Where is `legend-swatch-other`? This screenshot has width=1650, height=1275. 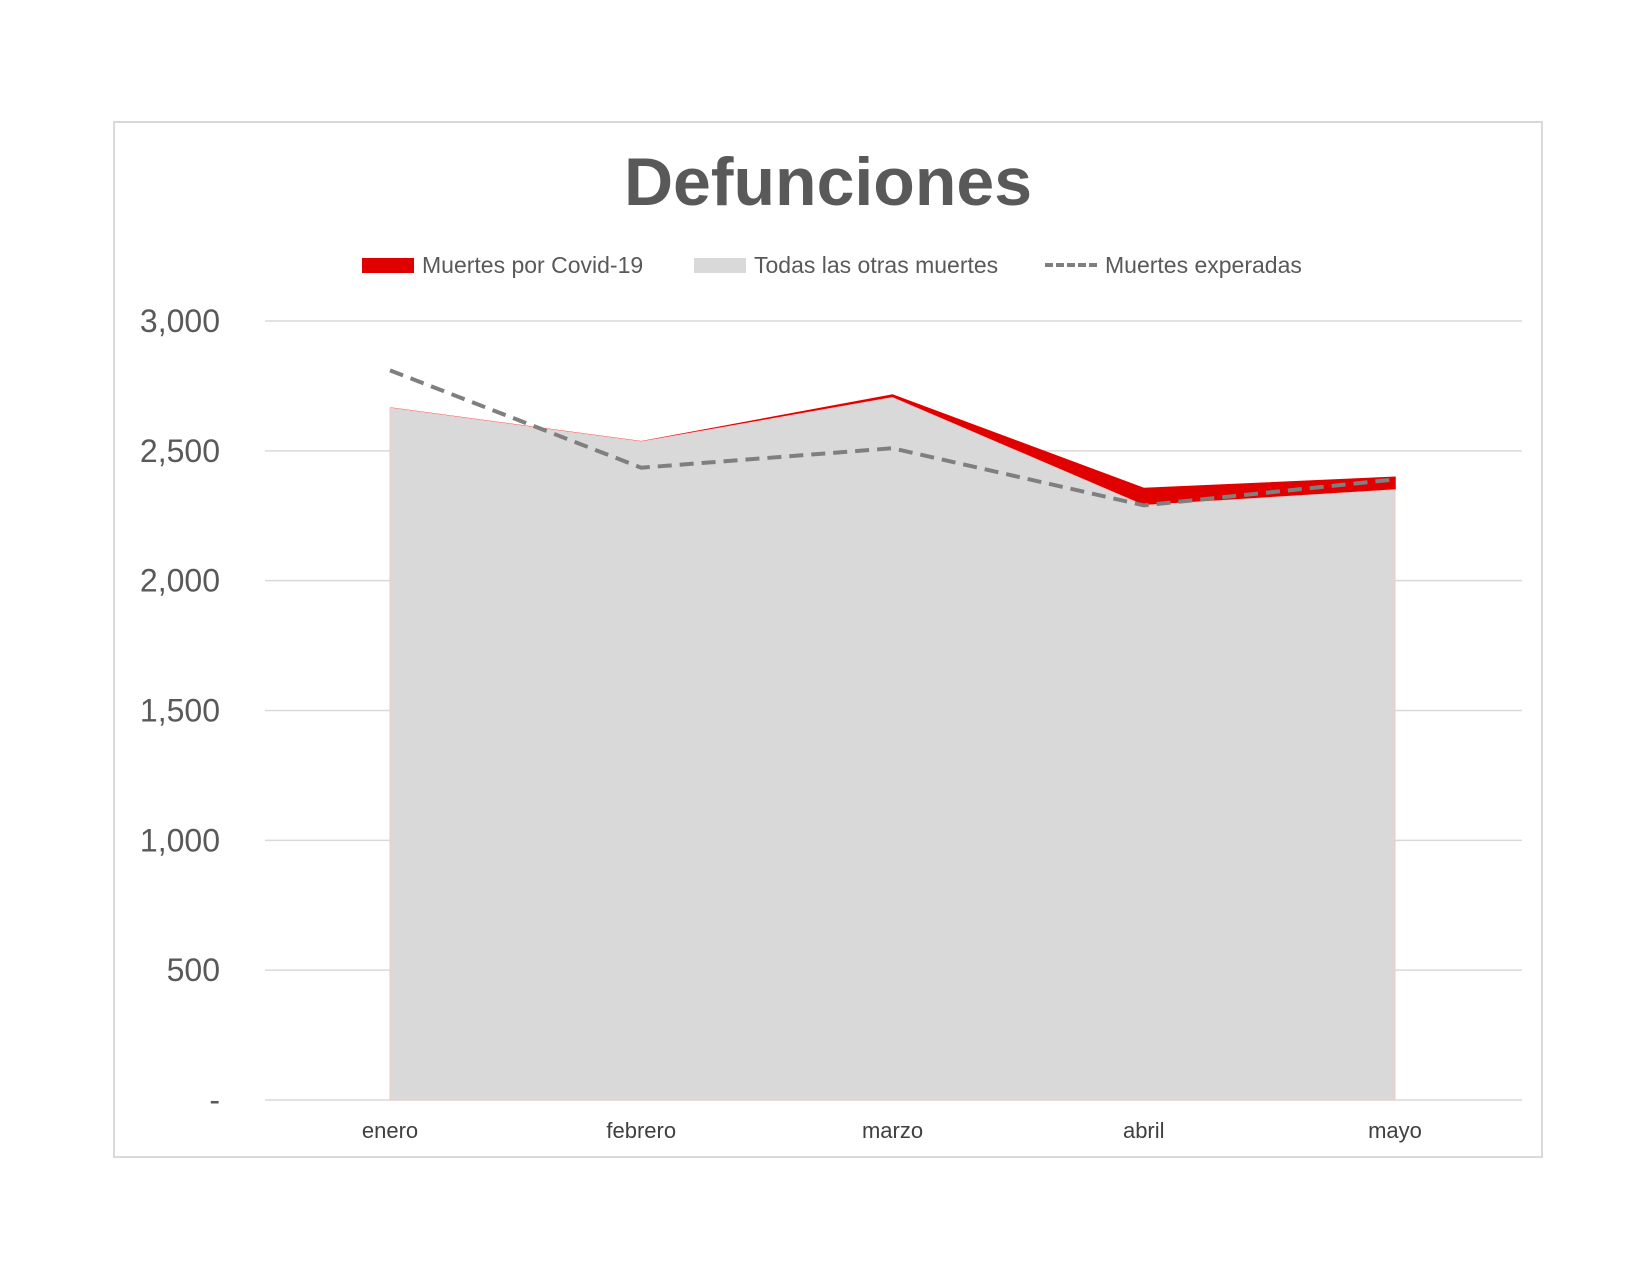 legend-swatch-other is located at coordinates (720, 265).